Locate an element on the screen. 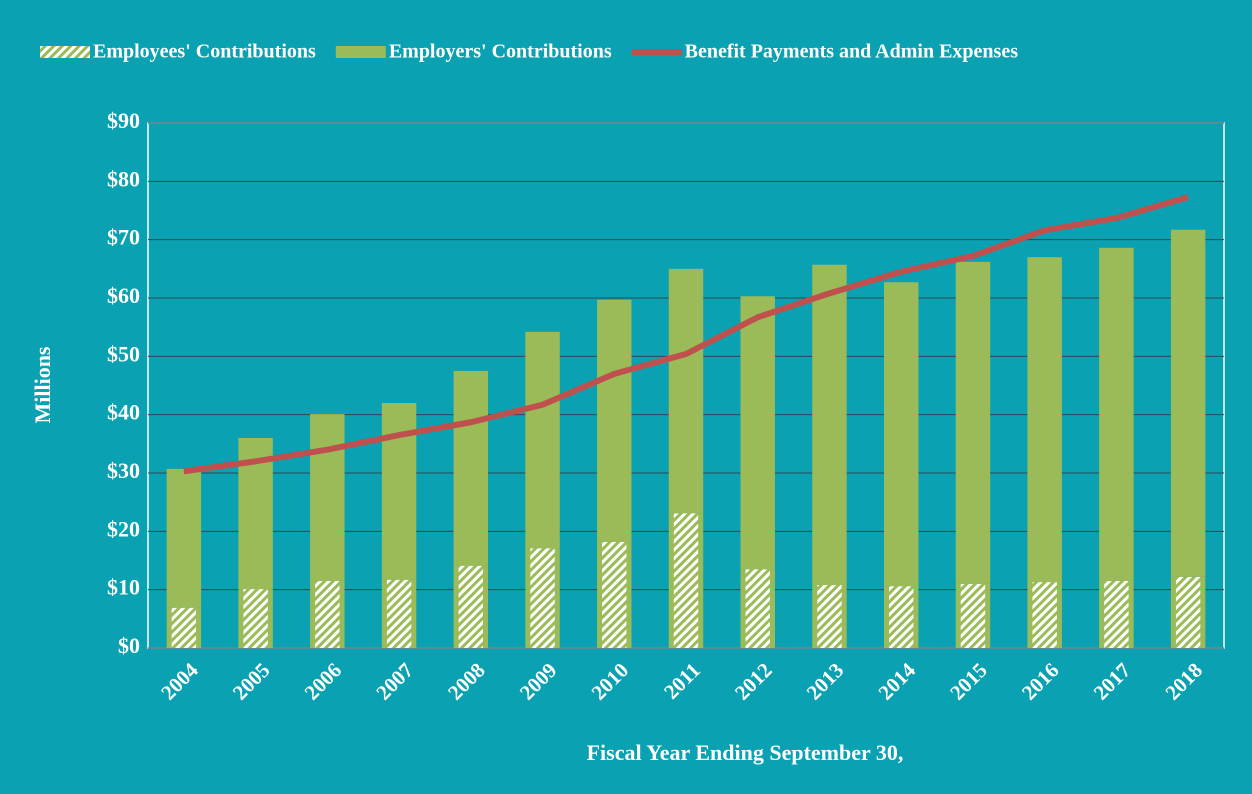  y-tick-label: $30 is located at coordinates (123, 470).